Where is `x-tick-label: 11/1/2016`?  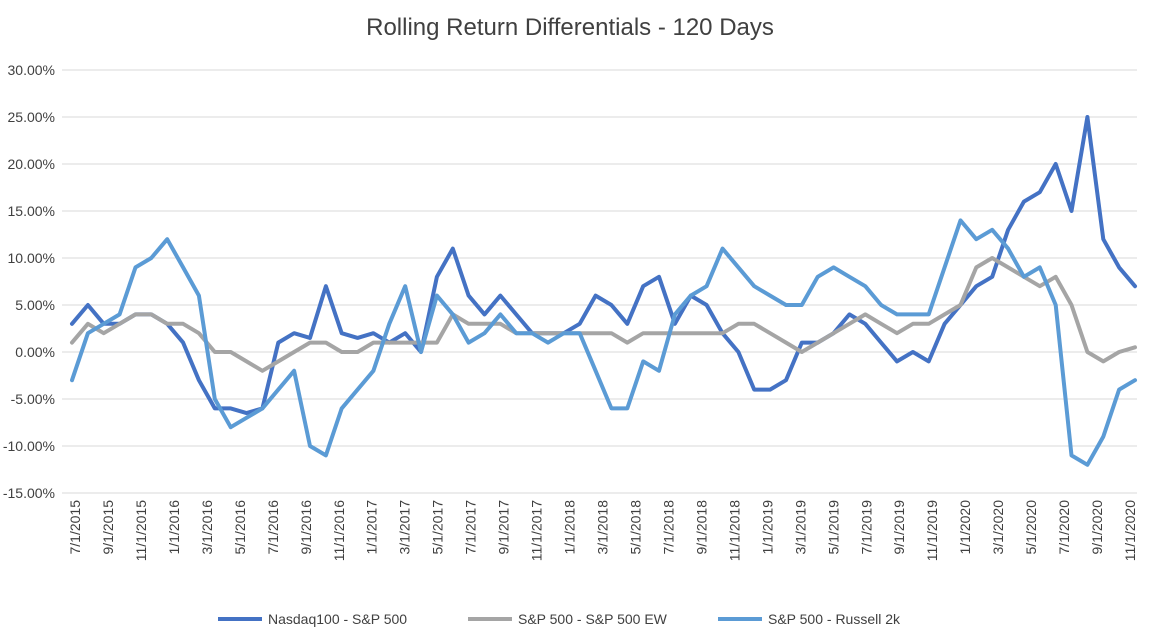
x-tick-label: 11/1/2016 is located at coordinates (339, 530).